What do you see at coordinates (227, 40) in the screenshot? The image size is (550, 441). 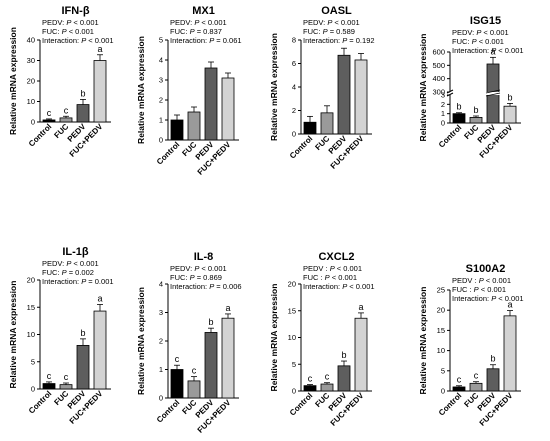 I see `stats-value: = 0.061` at bounding box center [227, 40].